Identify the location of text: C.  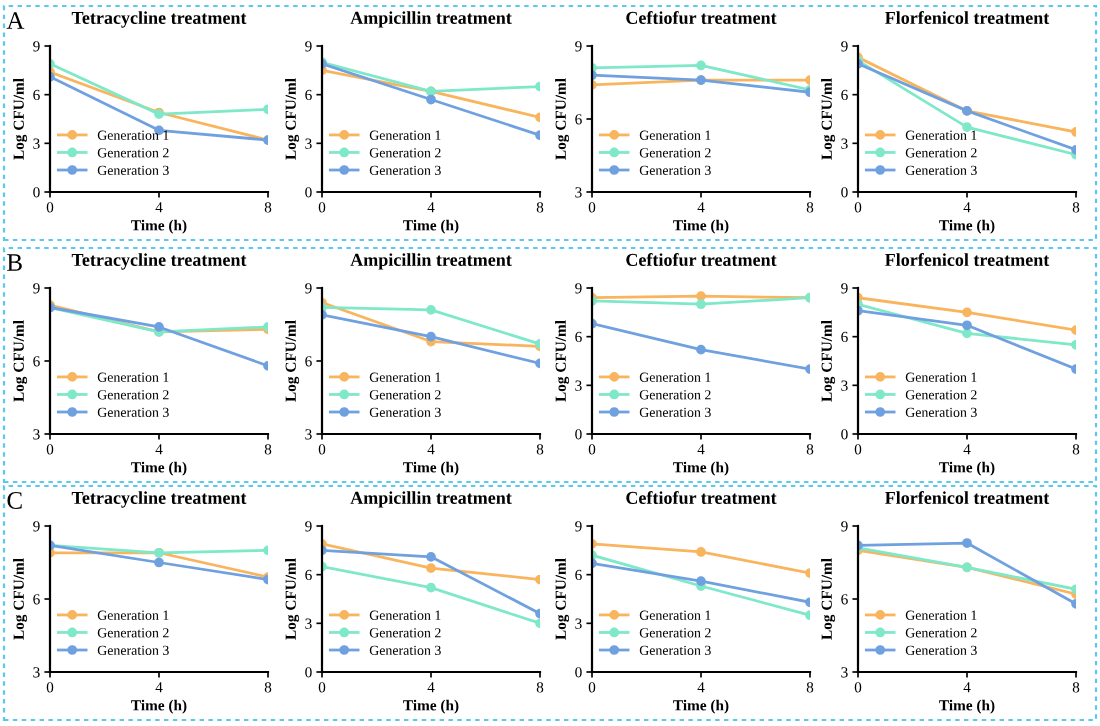
(14, 500).